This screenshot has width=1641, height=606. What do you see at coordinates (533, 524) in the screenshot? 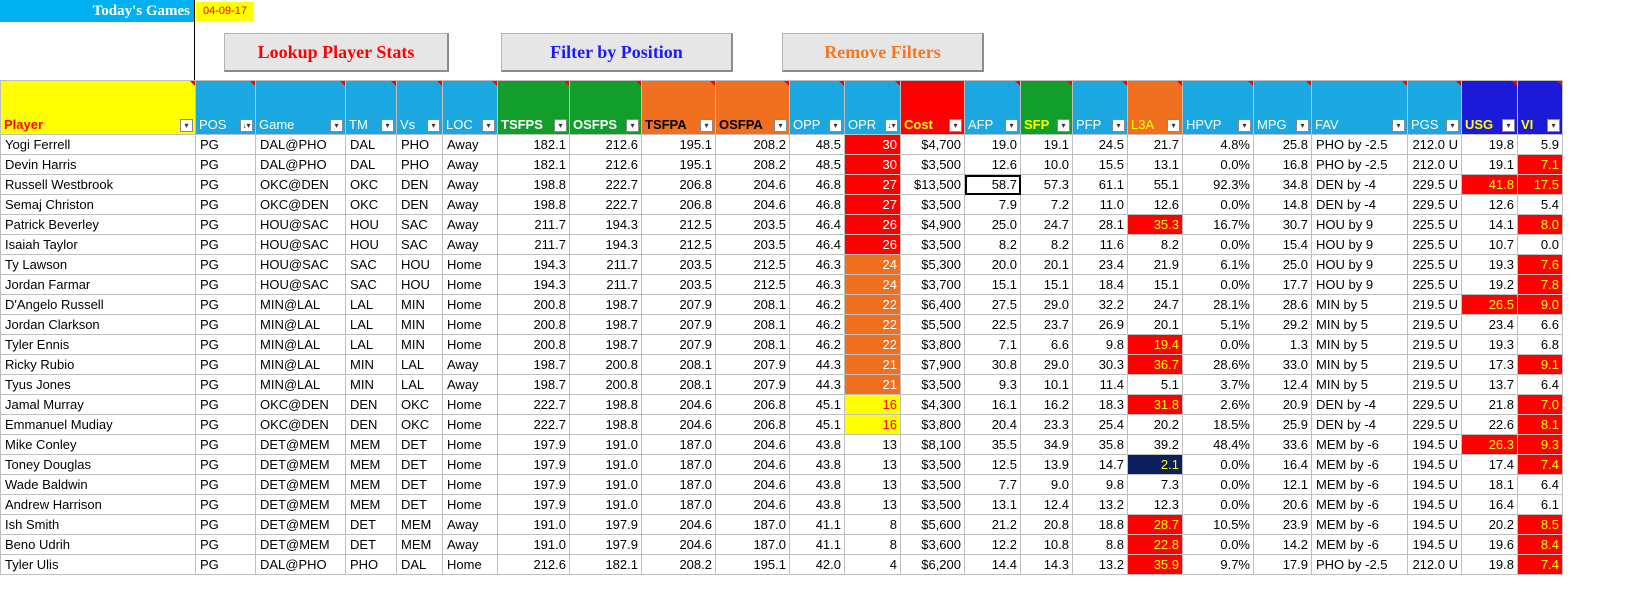
I see `cell-tsfps: 191.0` at bounding box center [533, 524].